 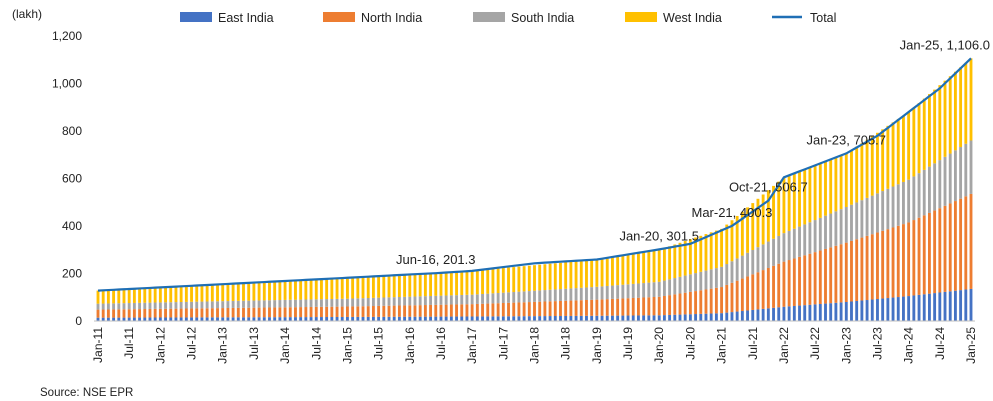 What do you see at coordinates (78, 321) in the screenshot?
I see `y-tick-label: 0` at bounding box center [78, 321].